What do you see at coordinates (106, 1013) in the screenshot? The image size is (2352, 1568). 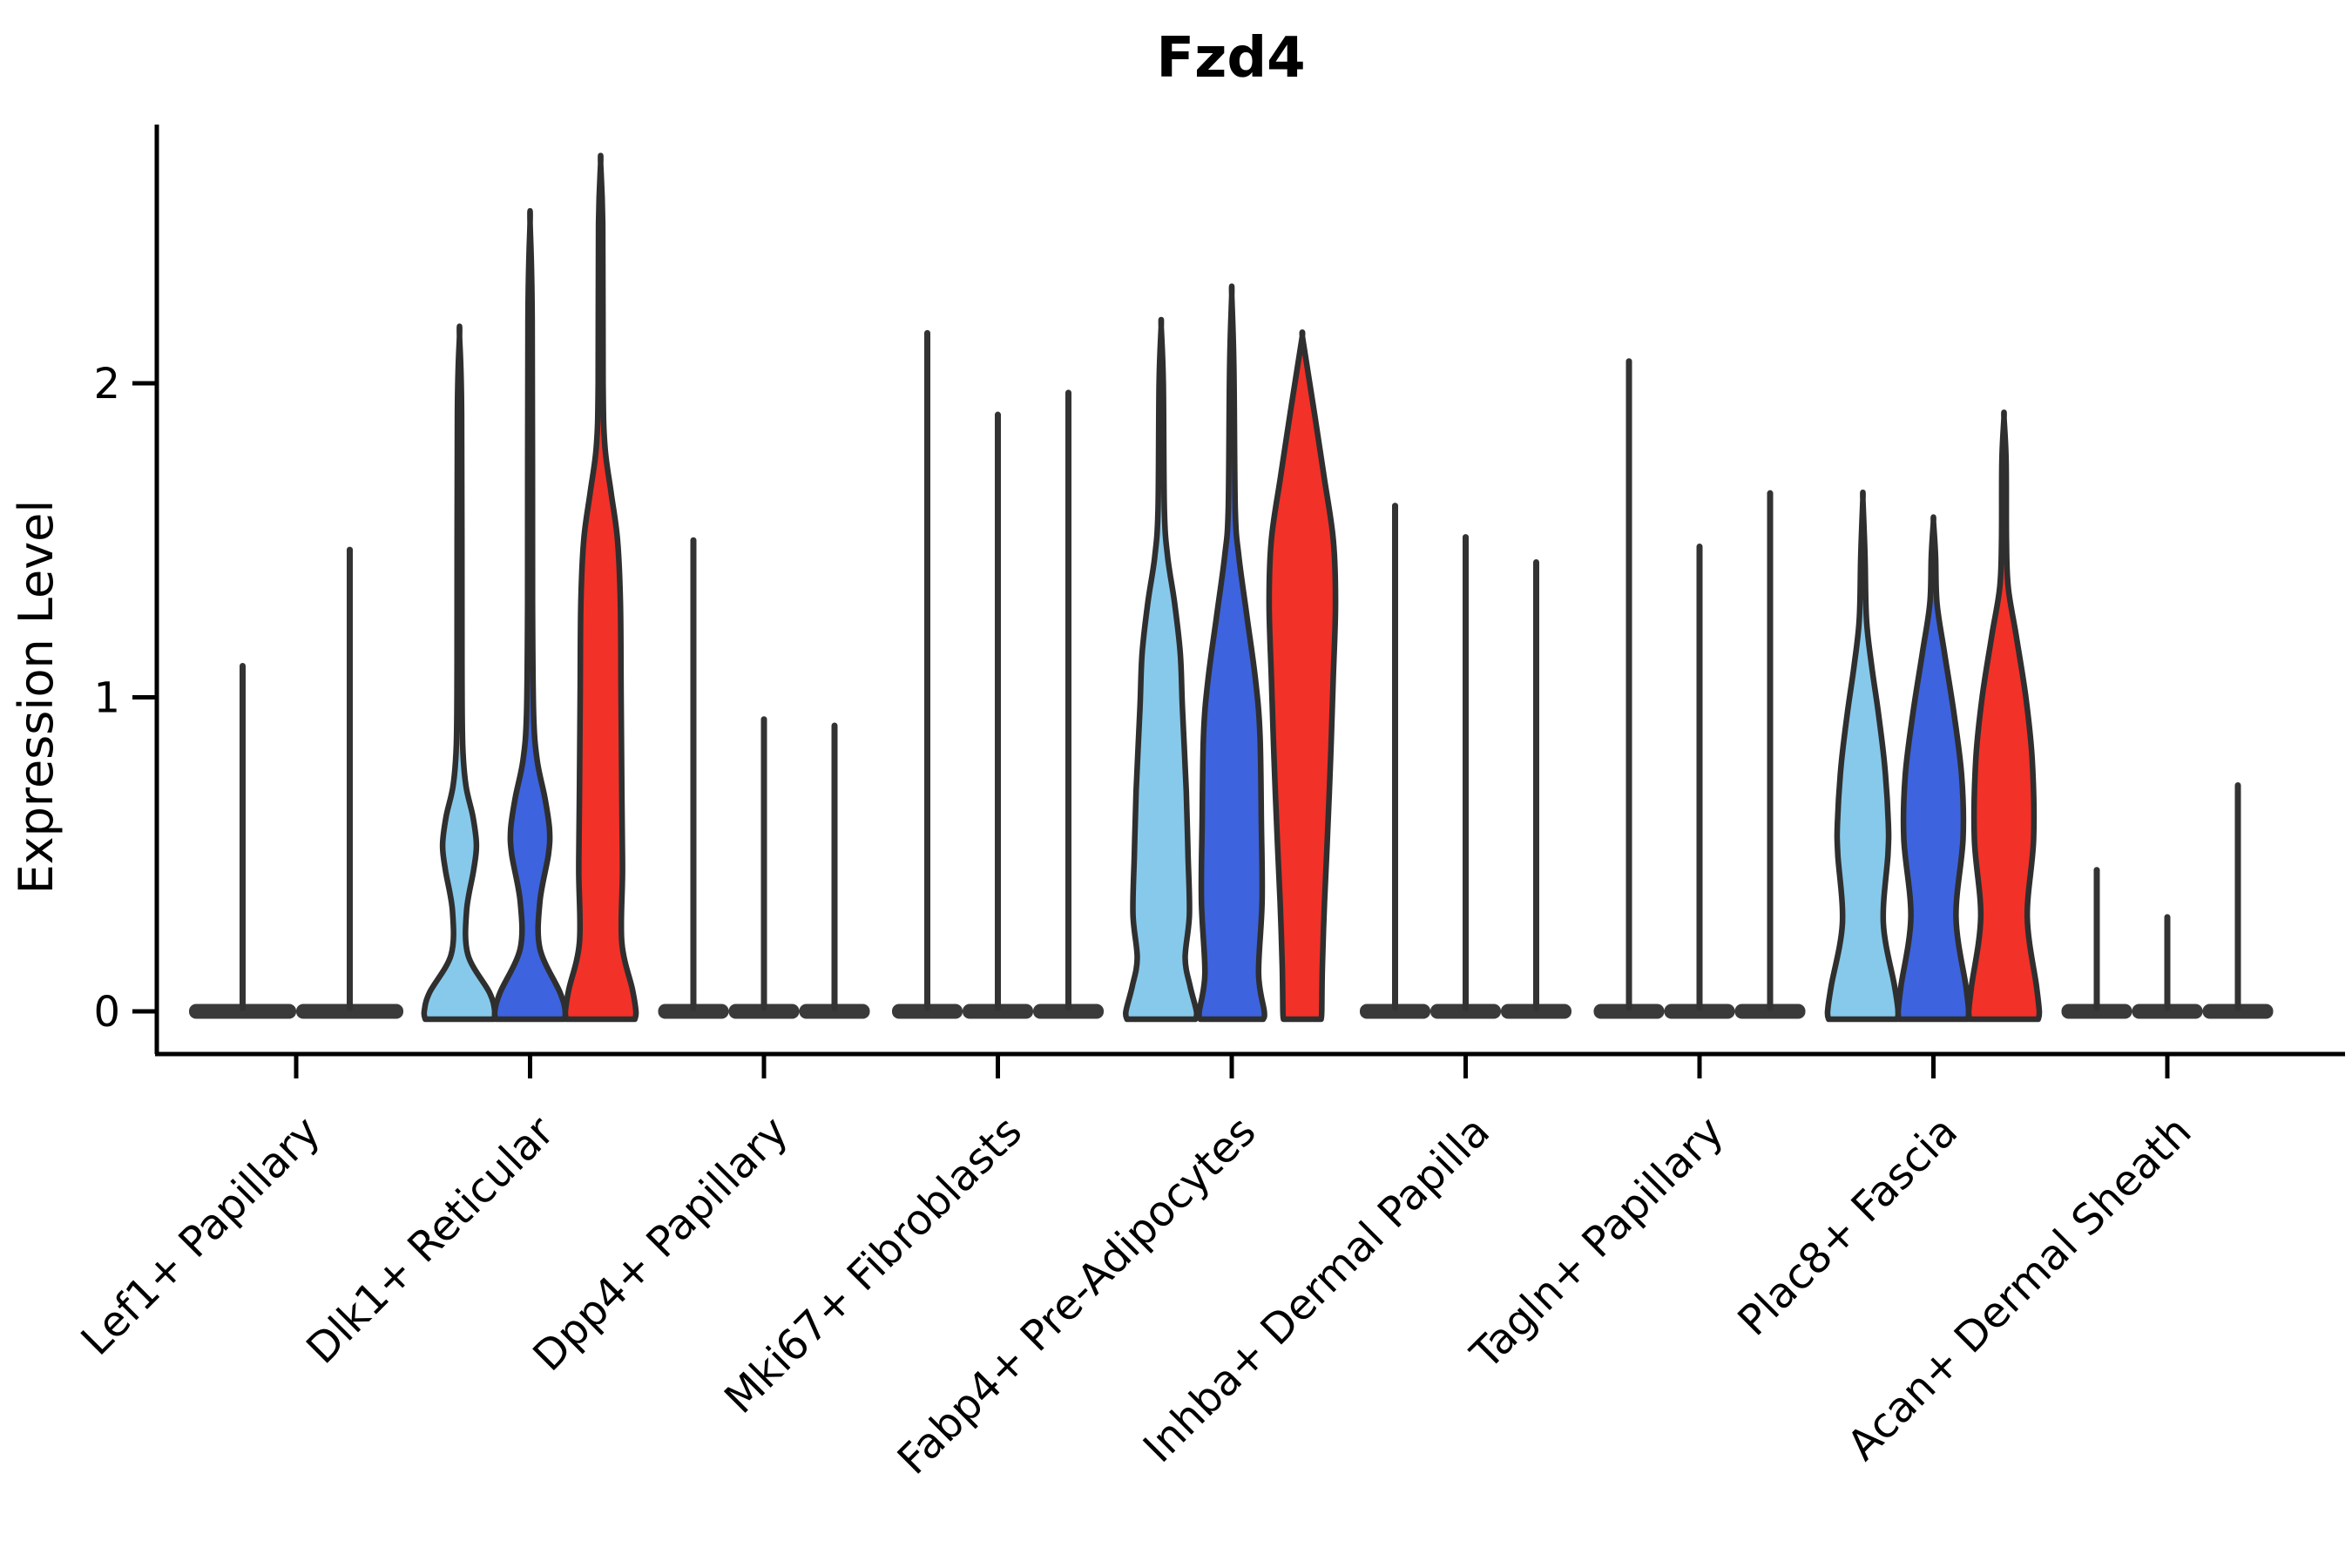 I see `y-tick-label: 0` at bounding box center [106, 1013].